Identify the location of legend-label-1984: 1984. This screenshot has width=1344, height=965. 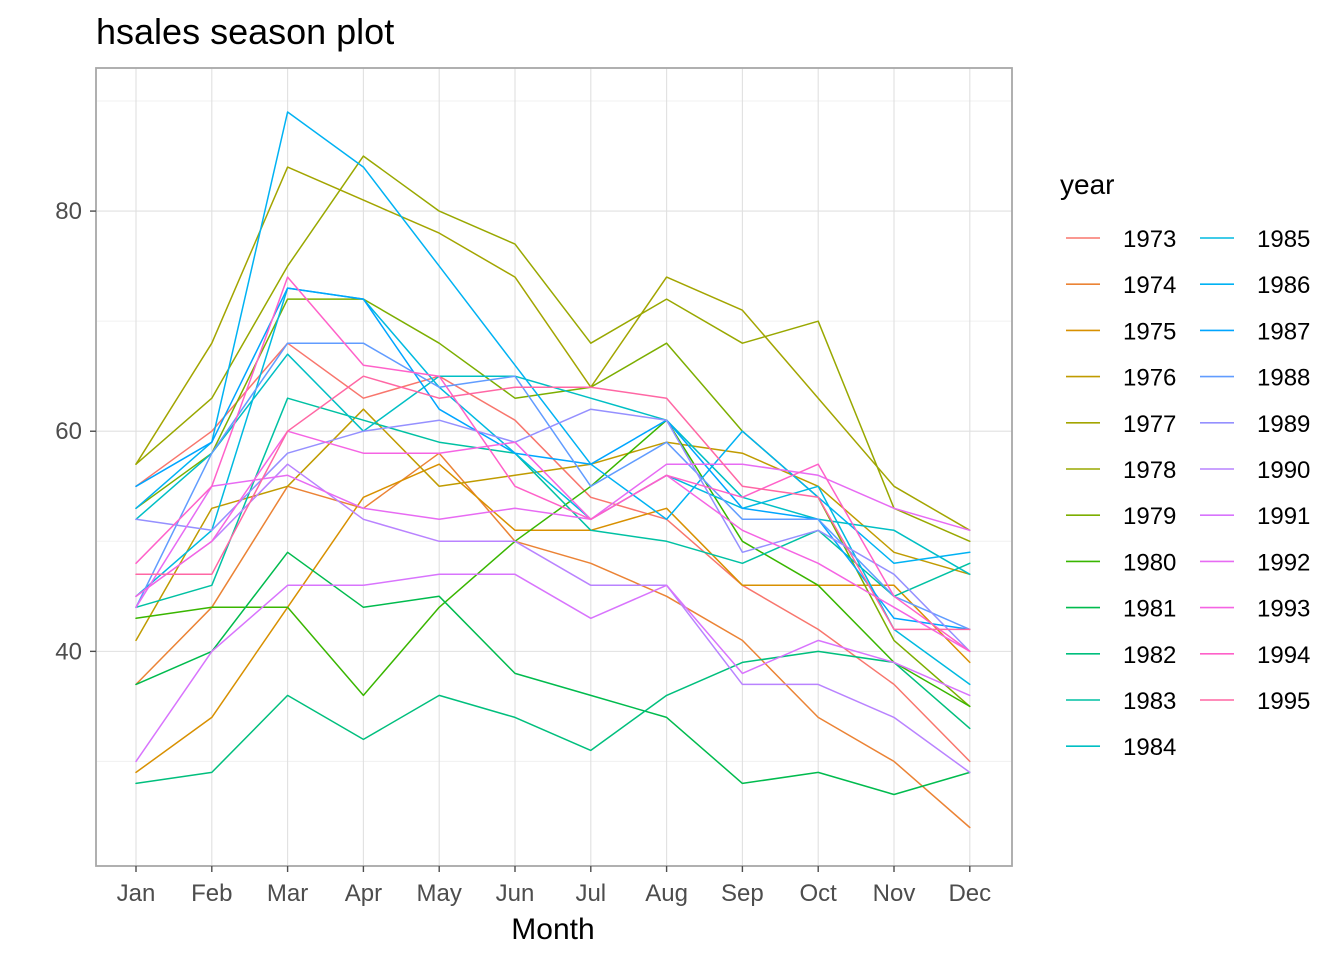
(1149, 747).